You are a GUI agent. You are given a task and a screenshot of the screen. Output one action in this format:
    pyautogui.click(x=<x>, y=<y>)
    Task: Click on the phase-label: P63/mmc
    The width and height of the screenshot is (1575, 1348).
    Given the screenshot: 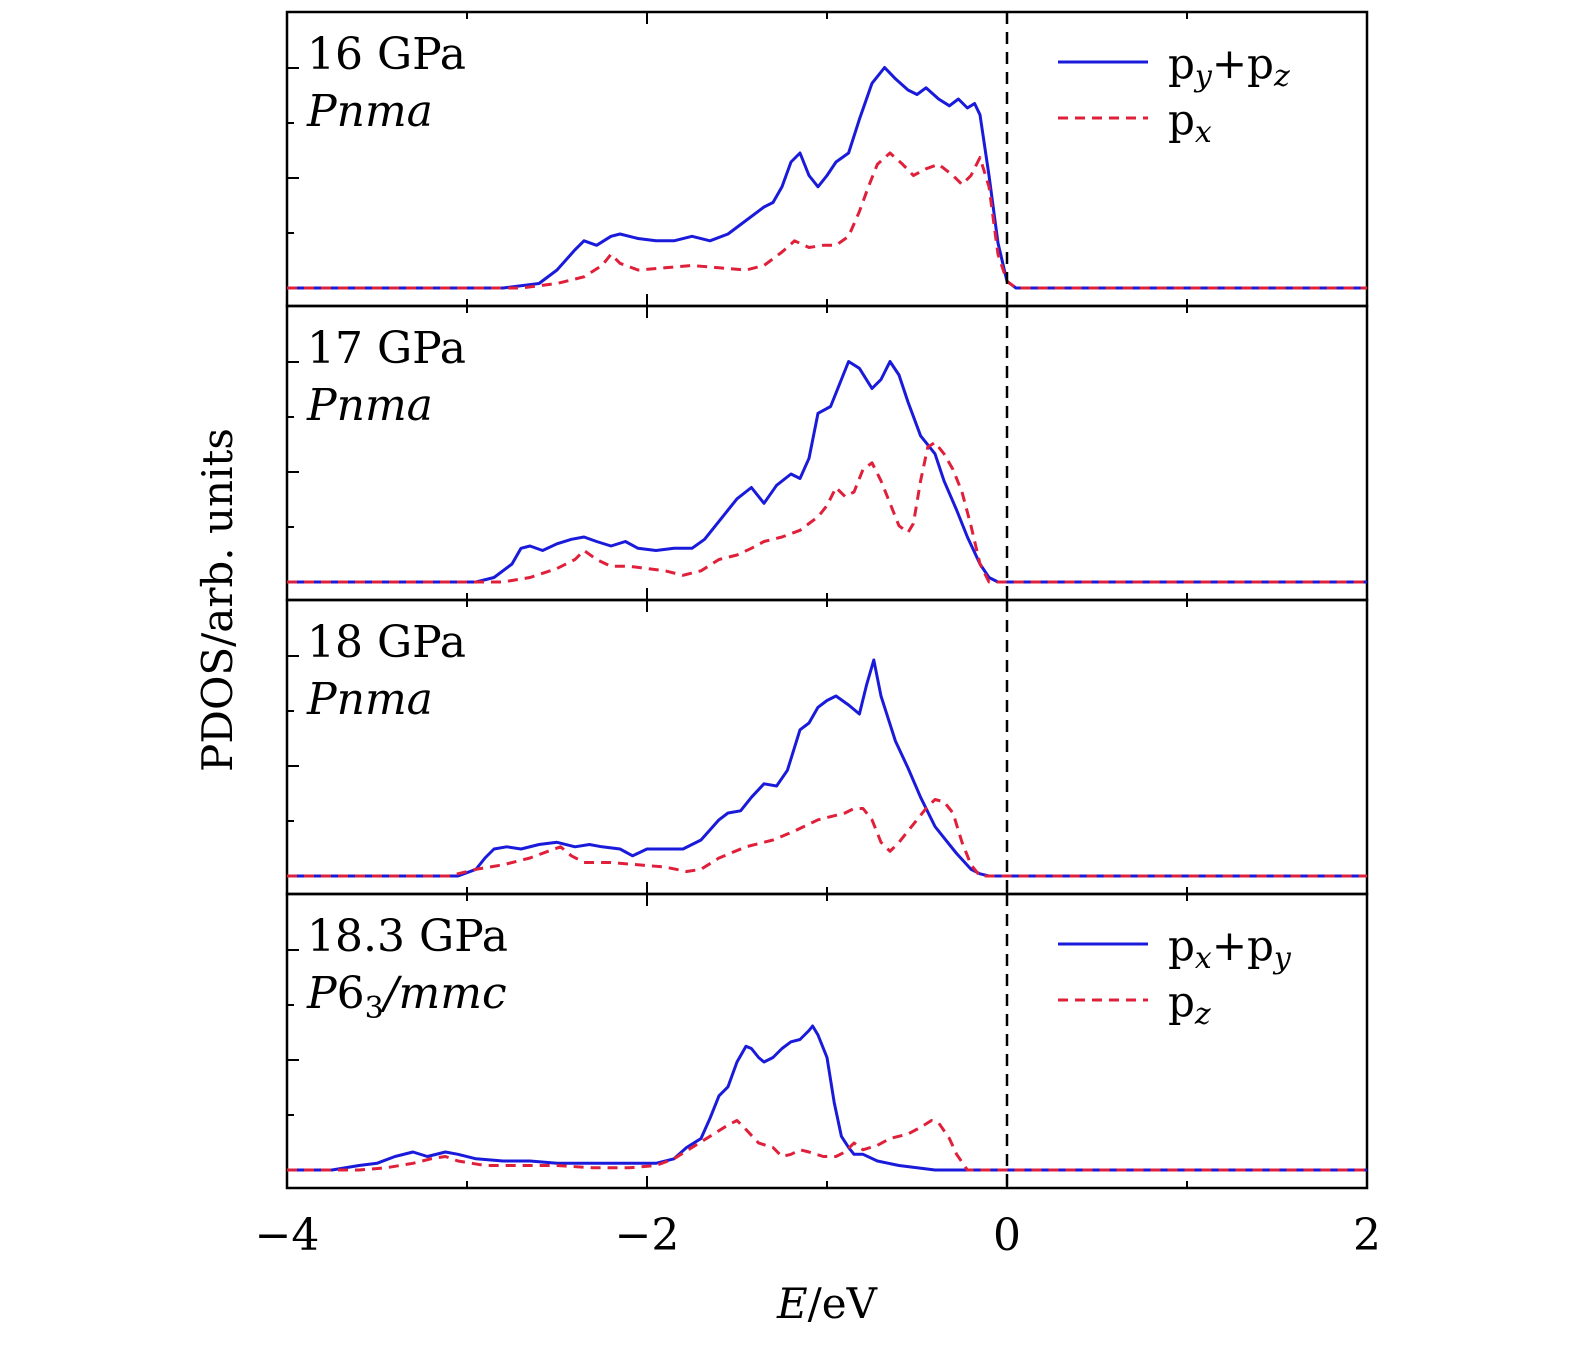 What is the action you would take?
    pyautogui.click(x=406, y=997)
    